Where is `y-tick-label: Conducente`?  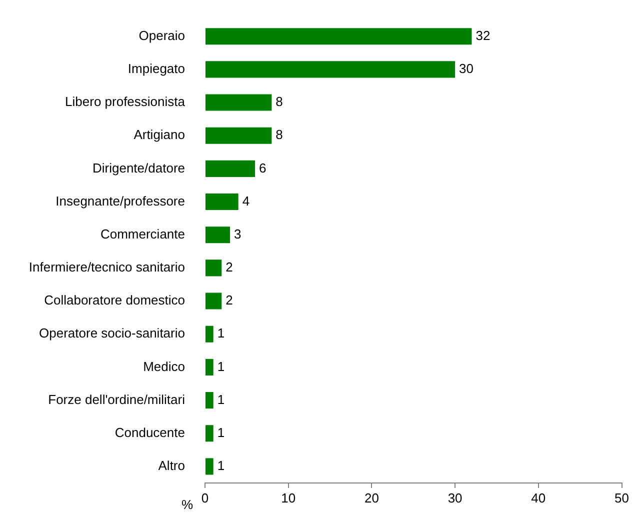
y-tick-label: Conducente is located at coordinates (149, 432).